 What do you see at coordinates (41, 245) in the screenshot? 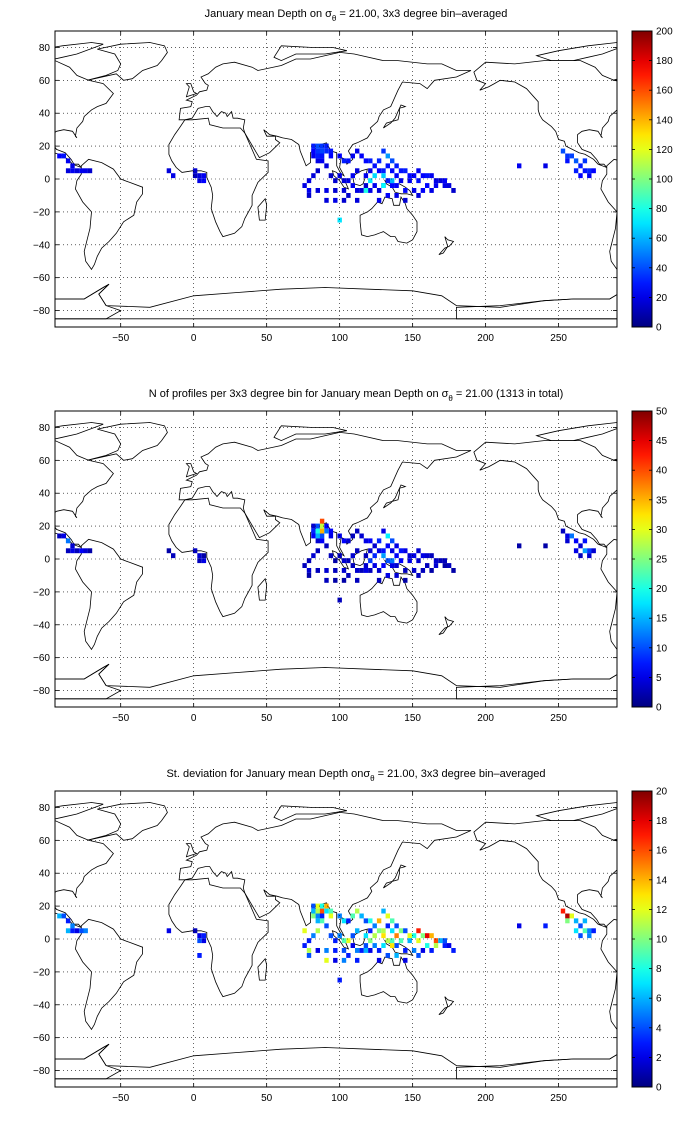
I see `y-tick-label: −40` at bounding box center [41, 245].